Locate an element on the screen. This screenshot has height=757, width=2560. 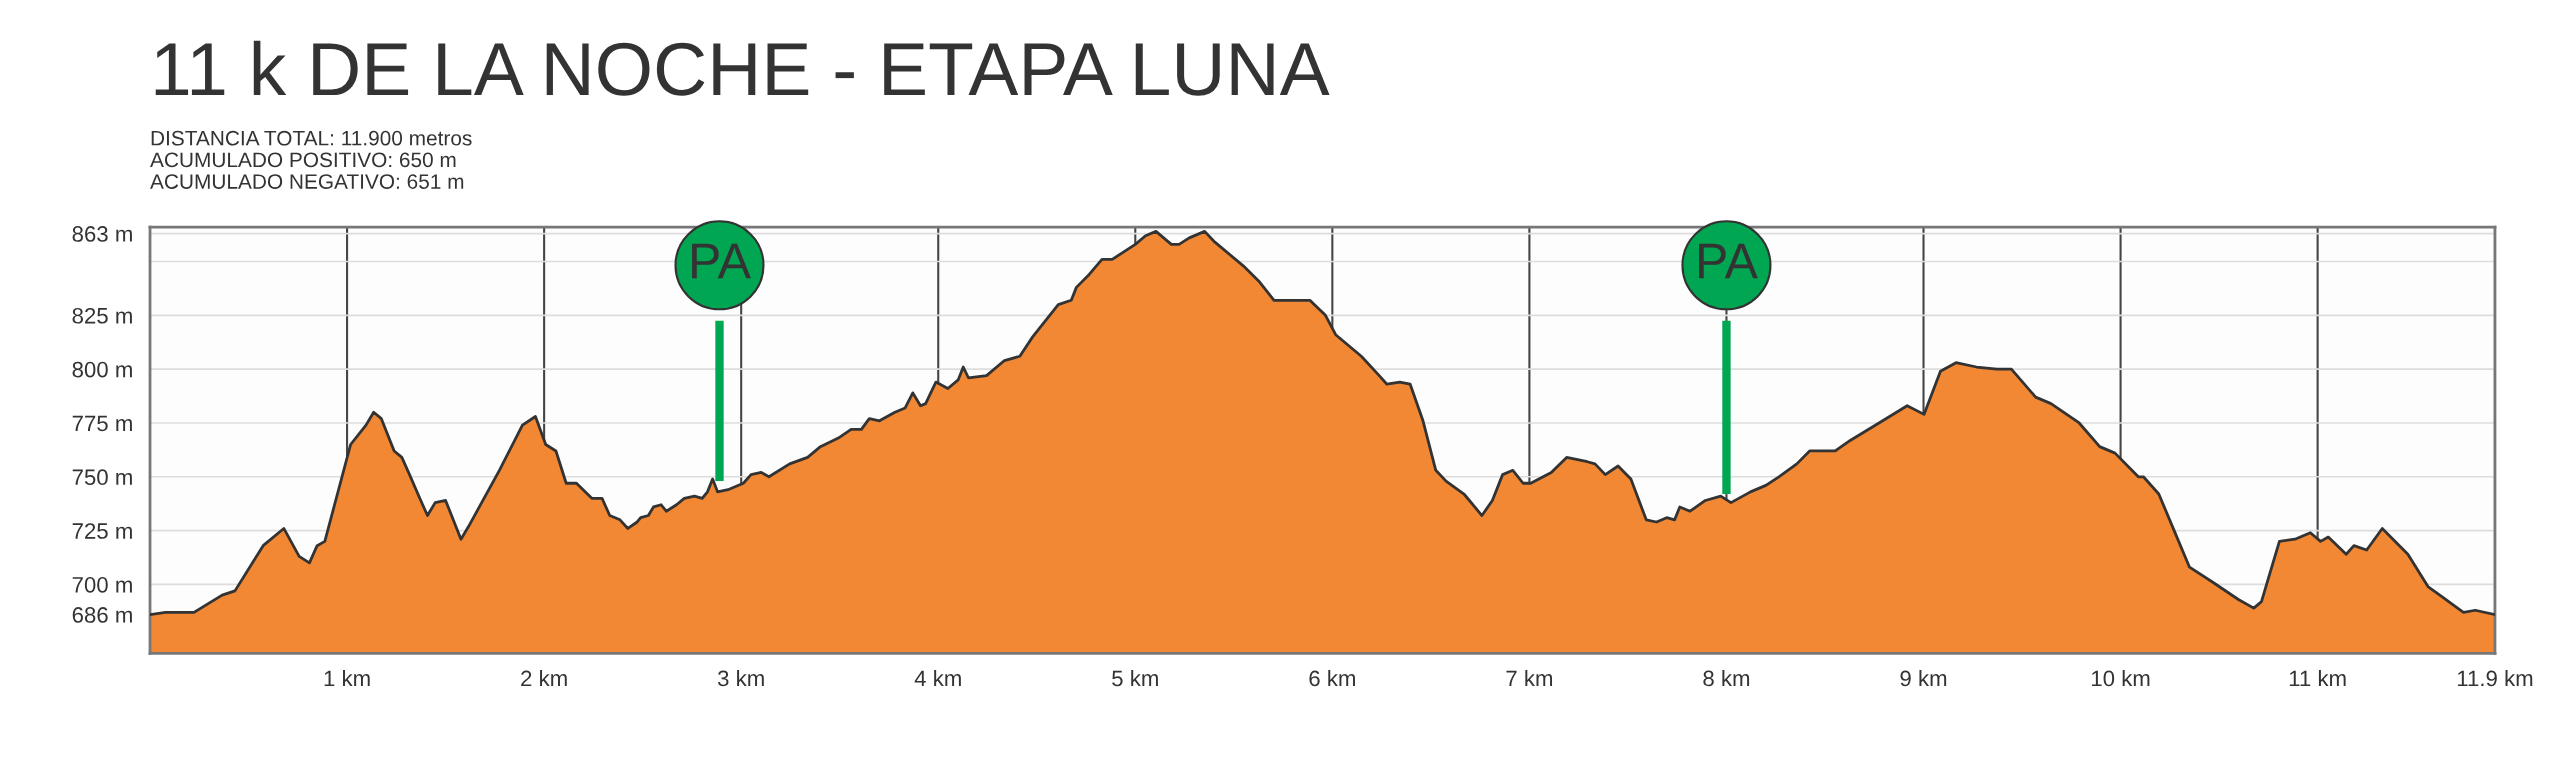
x-tick-label: 4 km is located at coordinates (937, 678).